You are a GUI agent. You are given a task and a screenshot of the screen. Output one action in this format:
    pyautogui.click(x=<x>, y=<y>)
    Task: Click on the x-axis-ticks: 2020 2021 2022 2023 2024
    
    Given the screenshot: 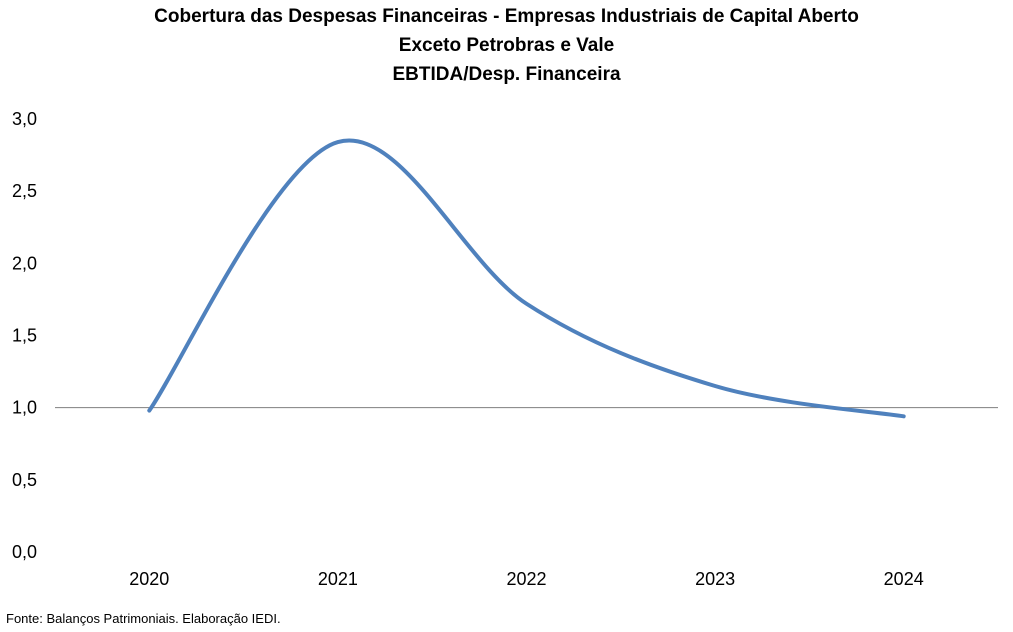 What is the action you would take?
    pyautogui.click(x=526, y=579)
    